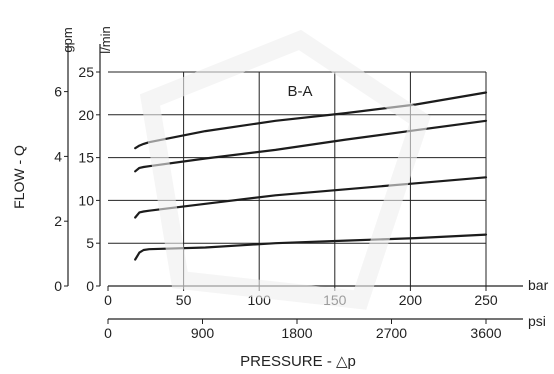 This screenshot has width=554, height=374. Describe the element at coordinates (58, 286) in the screenshot. I see `y-tick-label-gpm: 0` at that location.